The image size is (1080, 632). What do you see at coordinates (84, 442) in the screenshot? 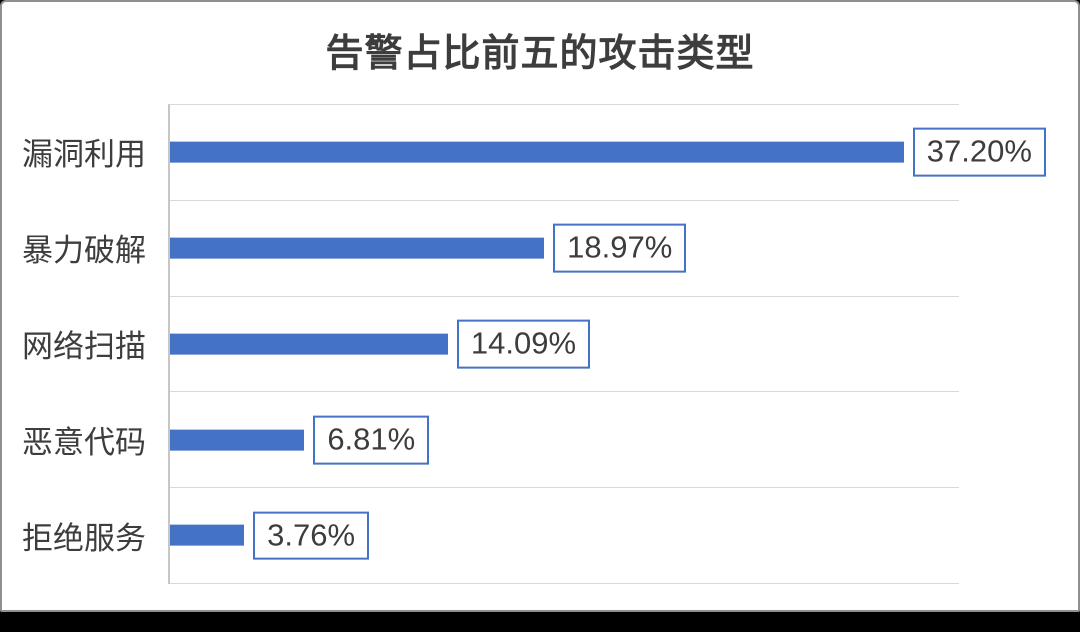
I see `category-label: 恶意代码` at bounding box center [84, 442].